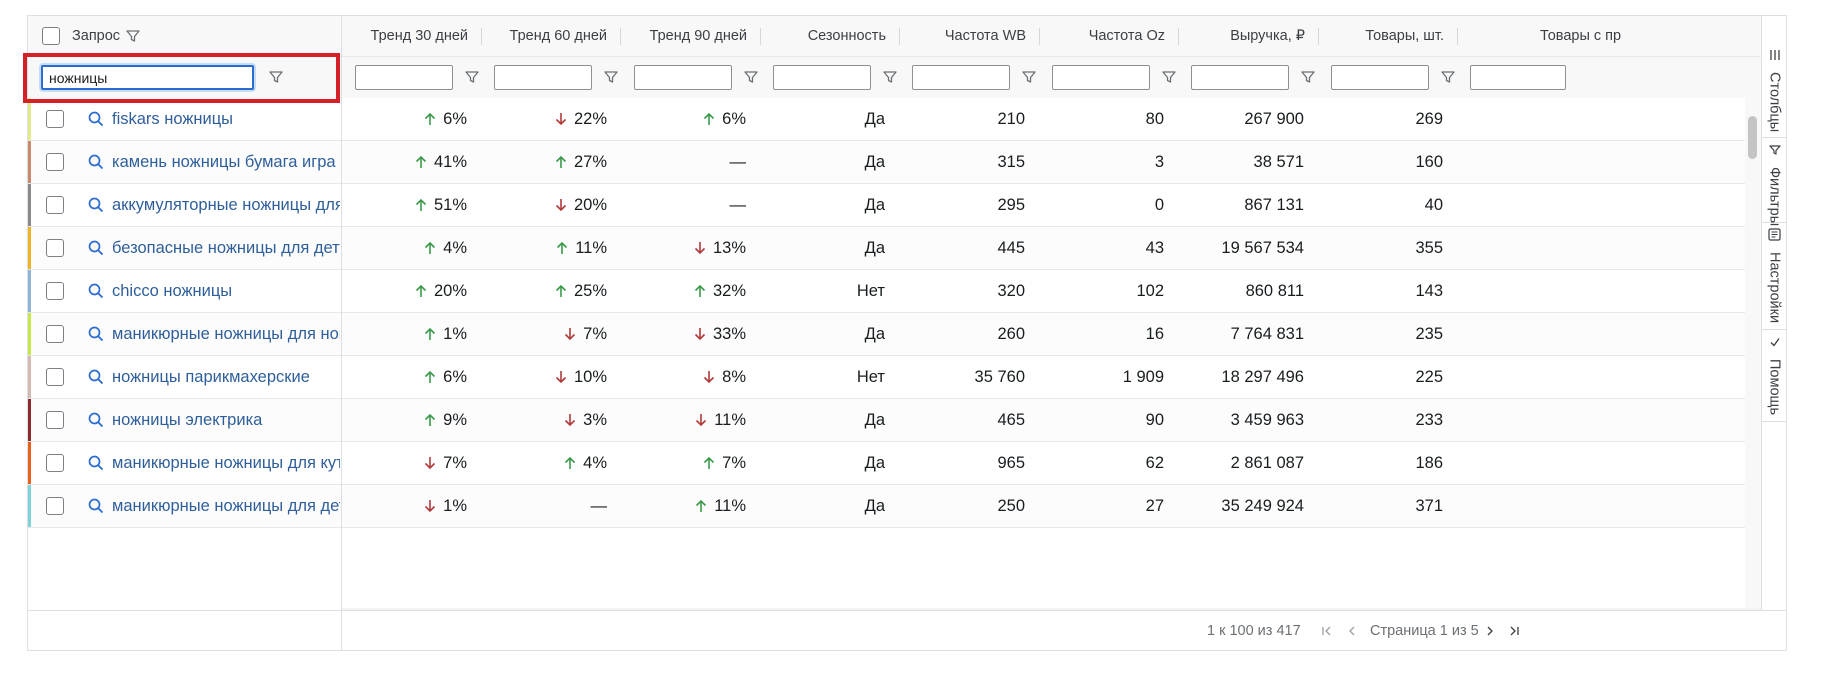 Image resolution: width=1828 pixels, height=677 pixels. I want to click on season-filter-input, so click(822, 77).